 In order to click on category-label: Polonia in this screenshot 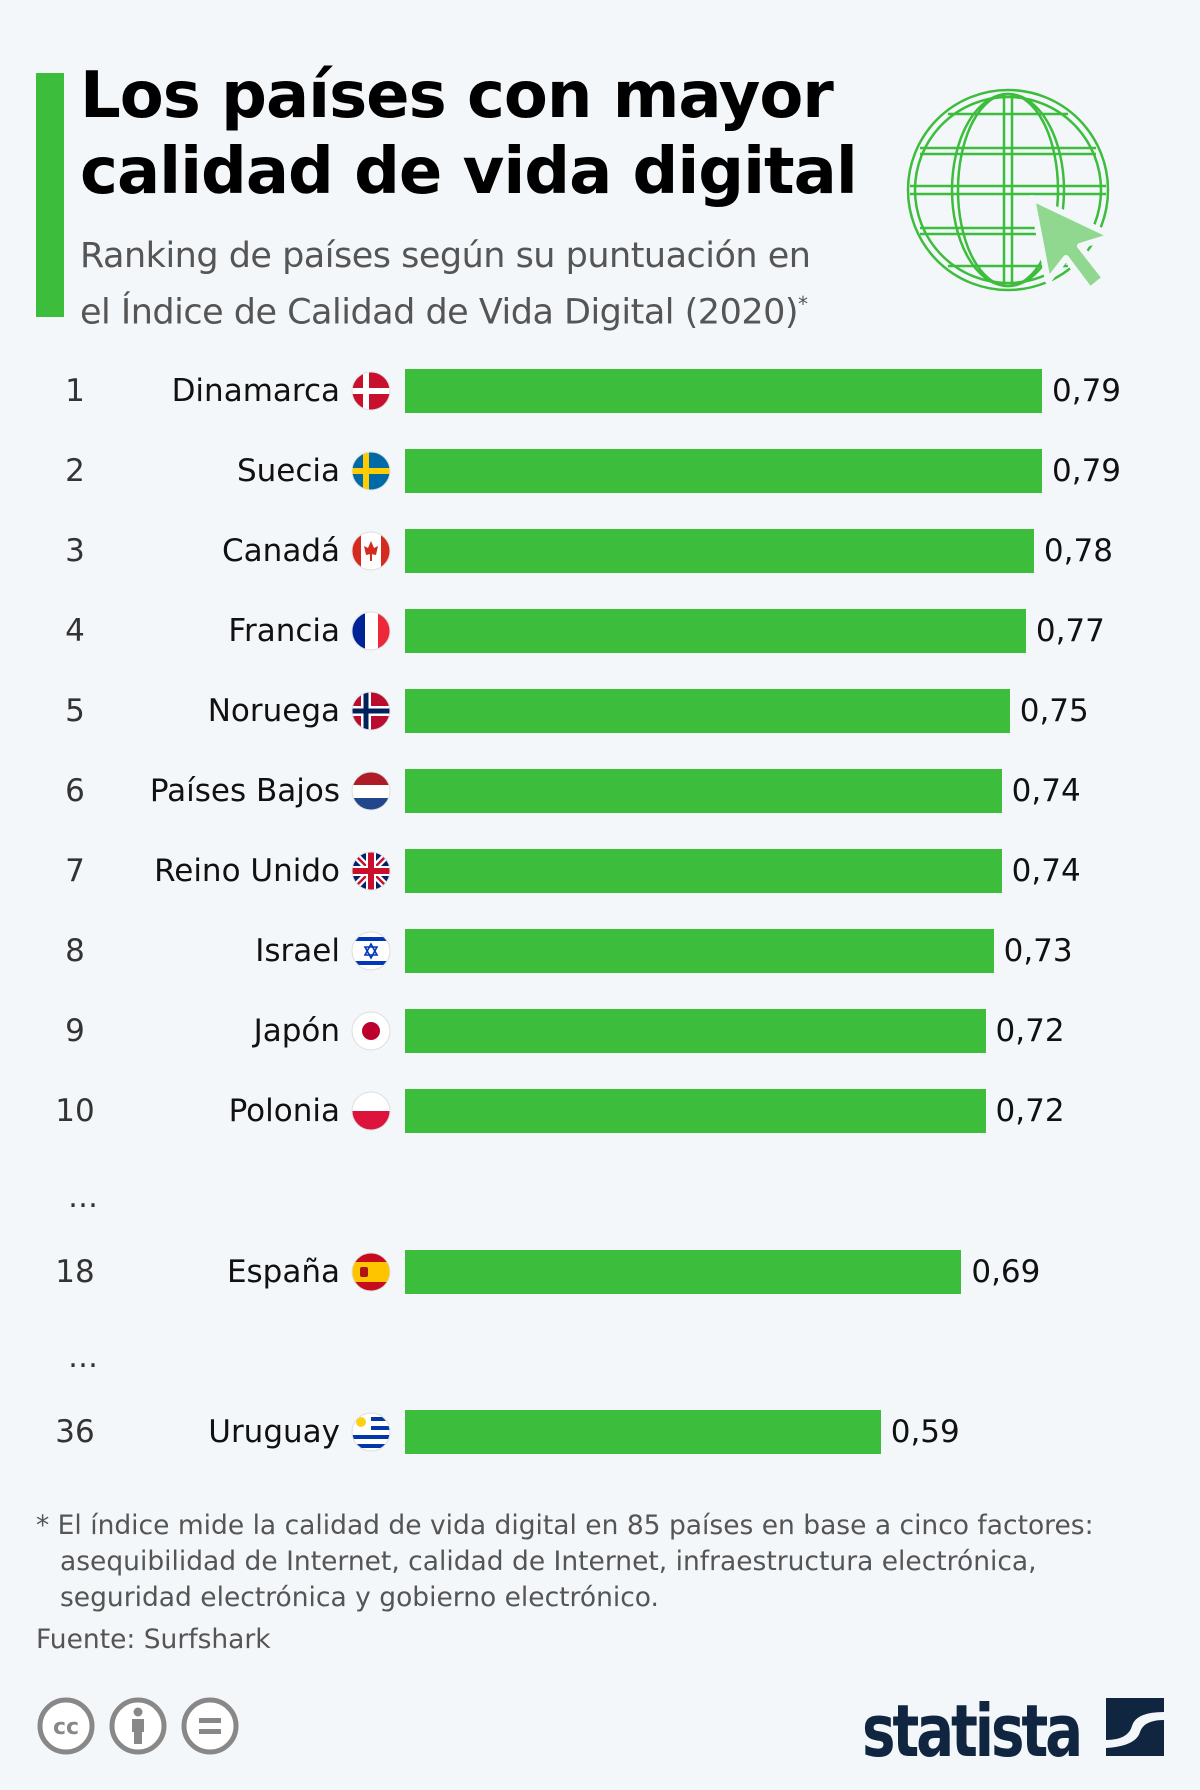, I will do `click(284, 1111)`.